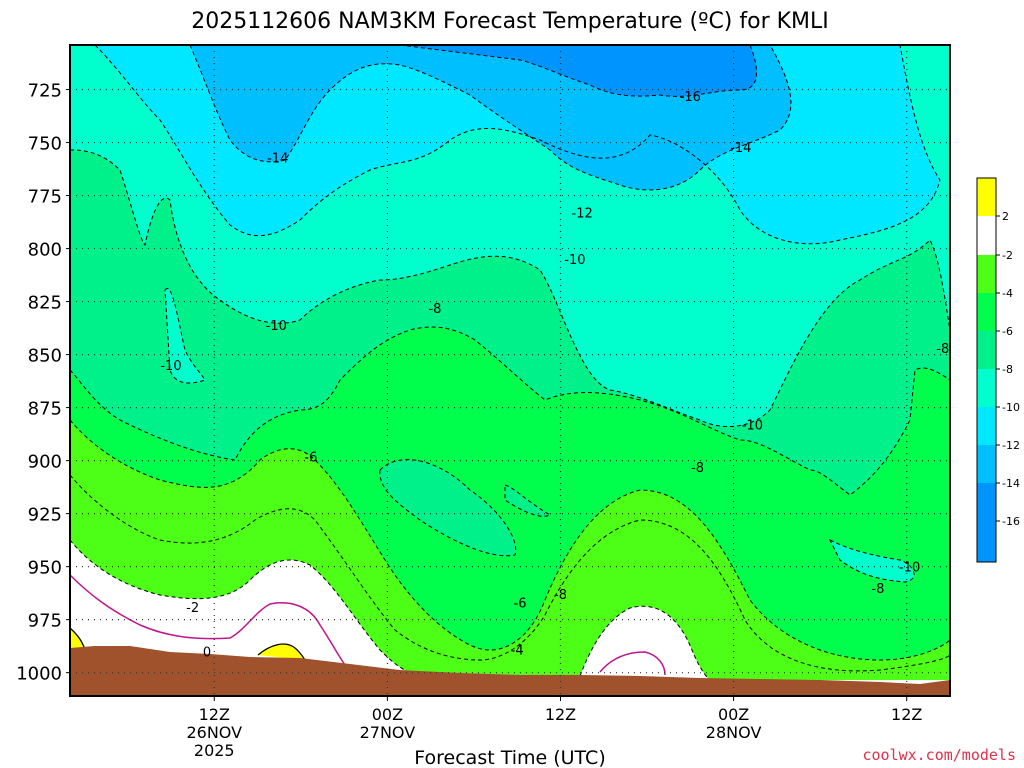  Describe the element at coordinates (45, 409) in the screenshot. I see `y-tick-label-875: 875` at that location.